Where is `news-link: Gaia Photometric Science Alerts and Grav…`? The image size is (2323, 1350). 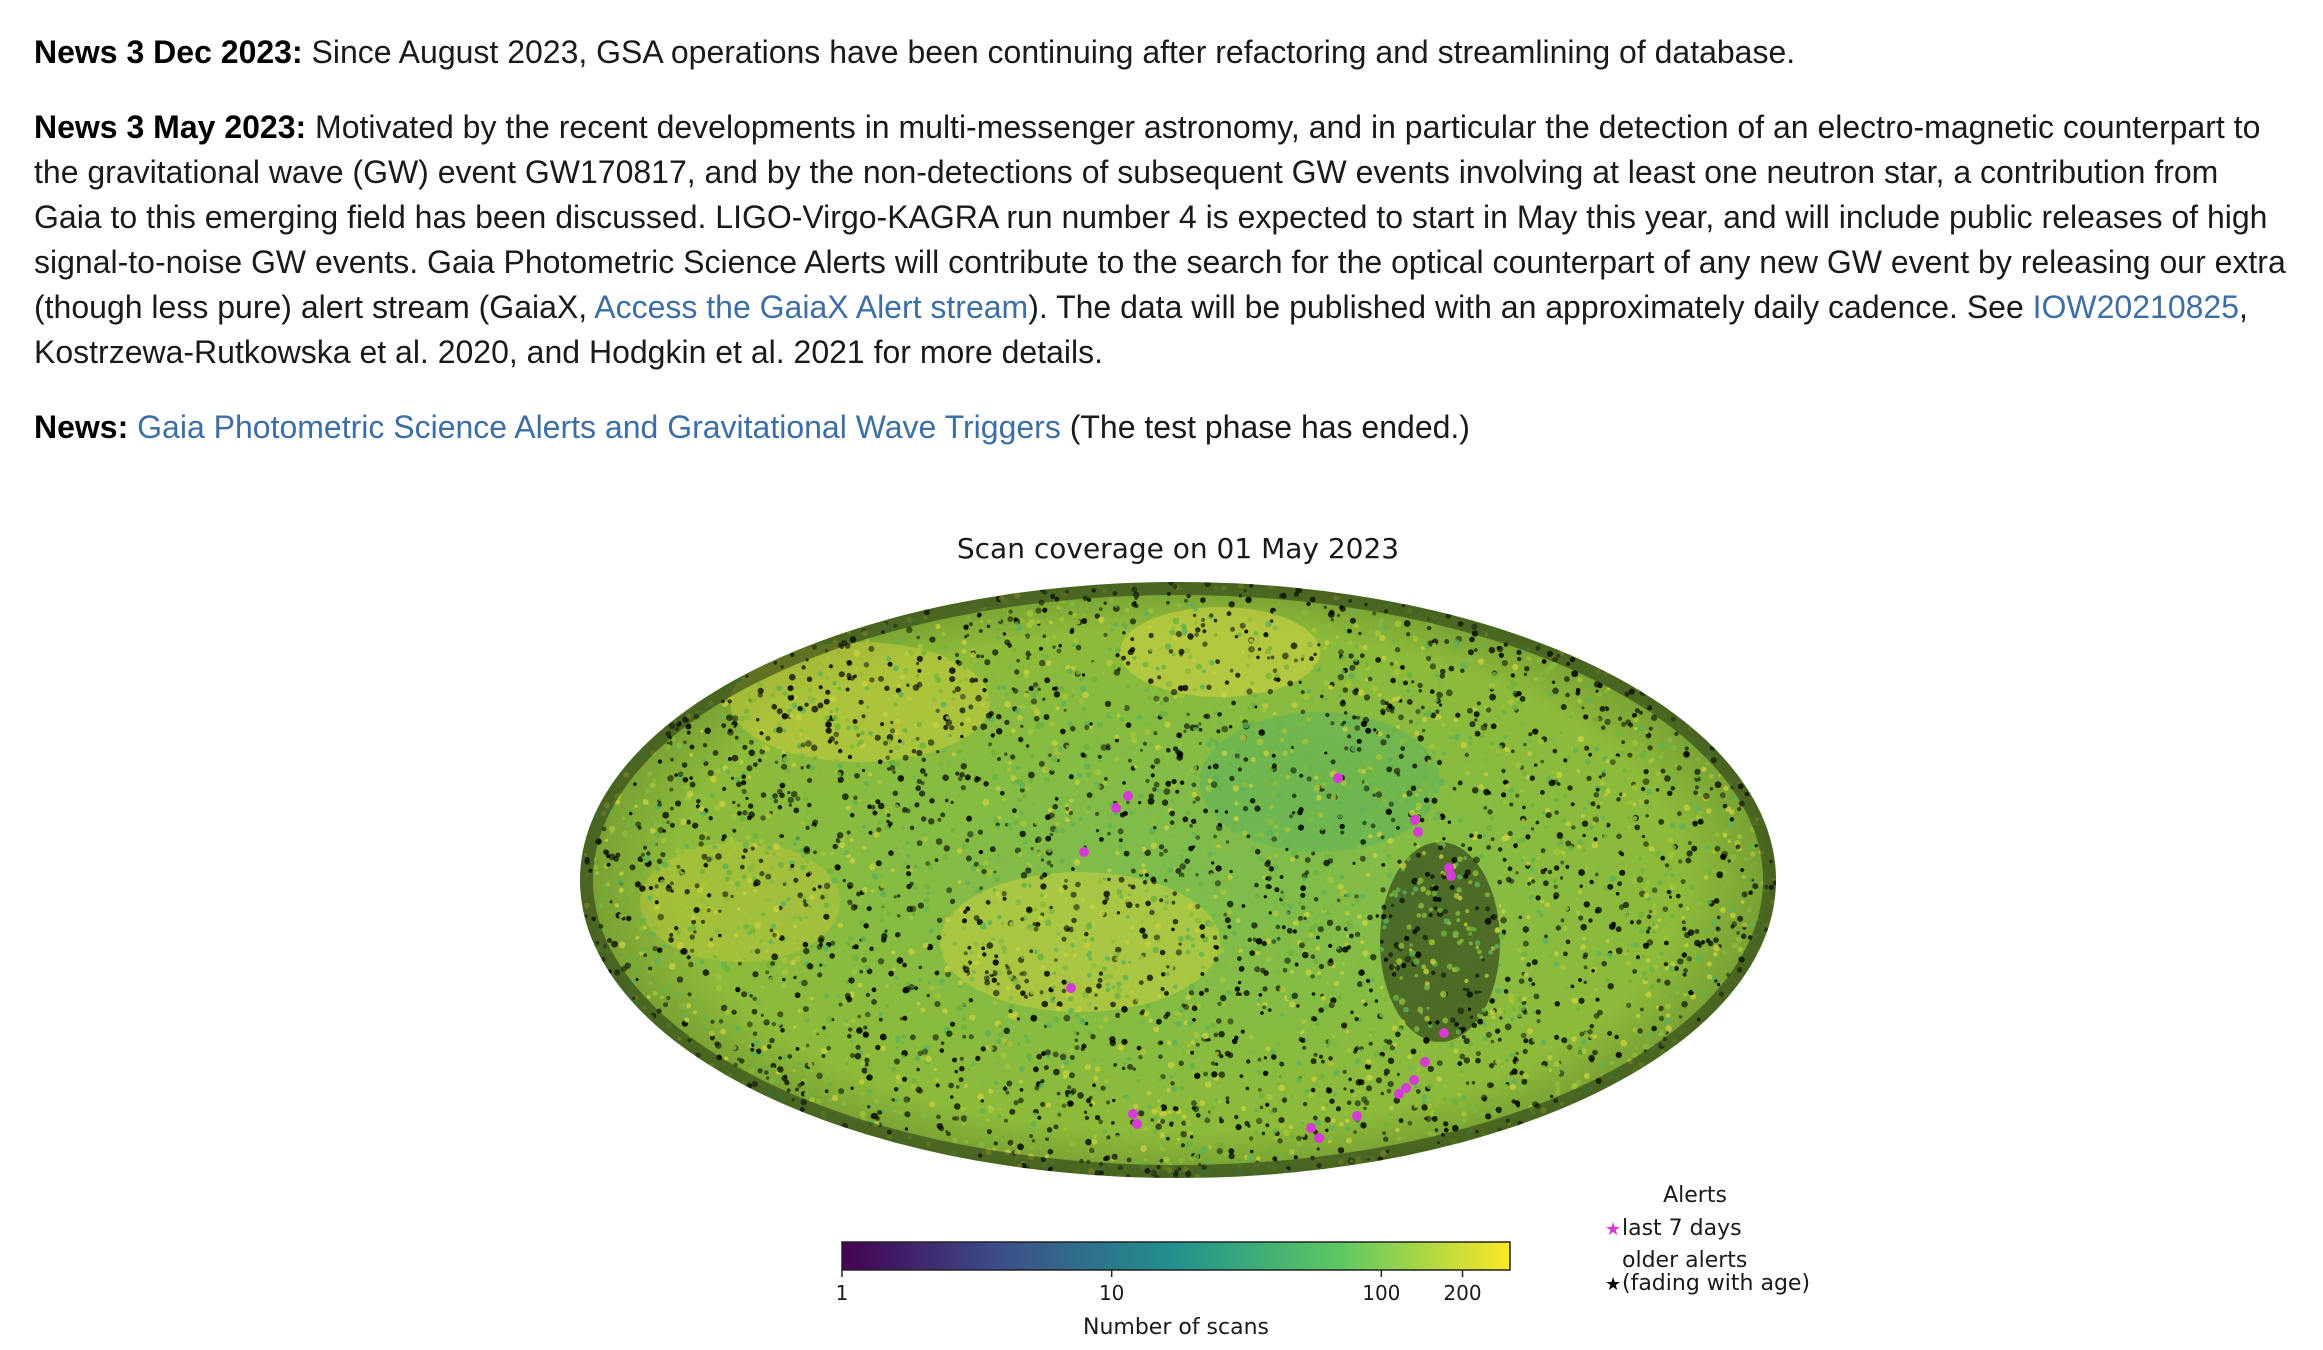
news-link: Gaia Photometric Science Alerts and Grav… is located at coordinates (599, 427).